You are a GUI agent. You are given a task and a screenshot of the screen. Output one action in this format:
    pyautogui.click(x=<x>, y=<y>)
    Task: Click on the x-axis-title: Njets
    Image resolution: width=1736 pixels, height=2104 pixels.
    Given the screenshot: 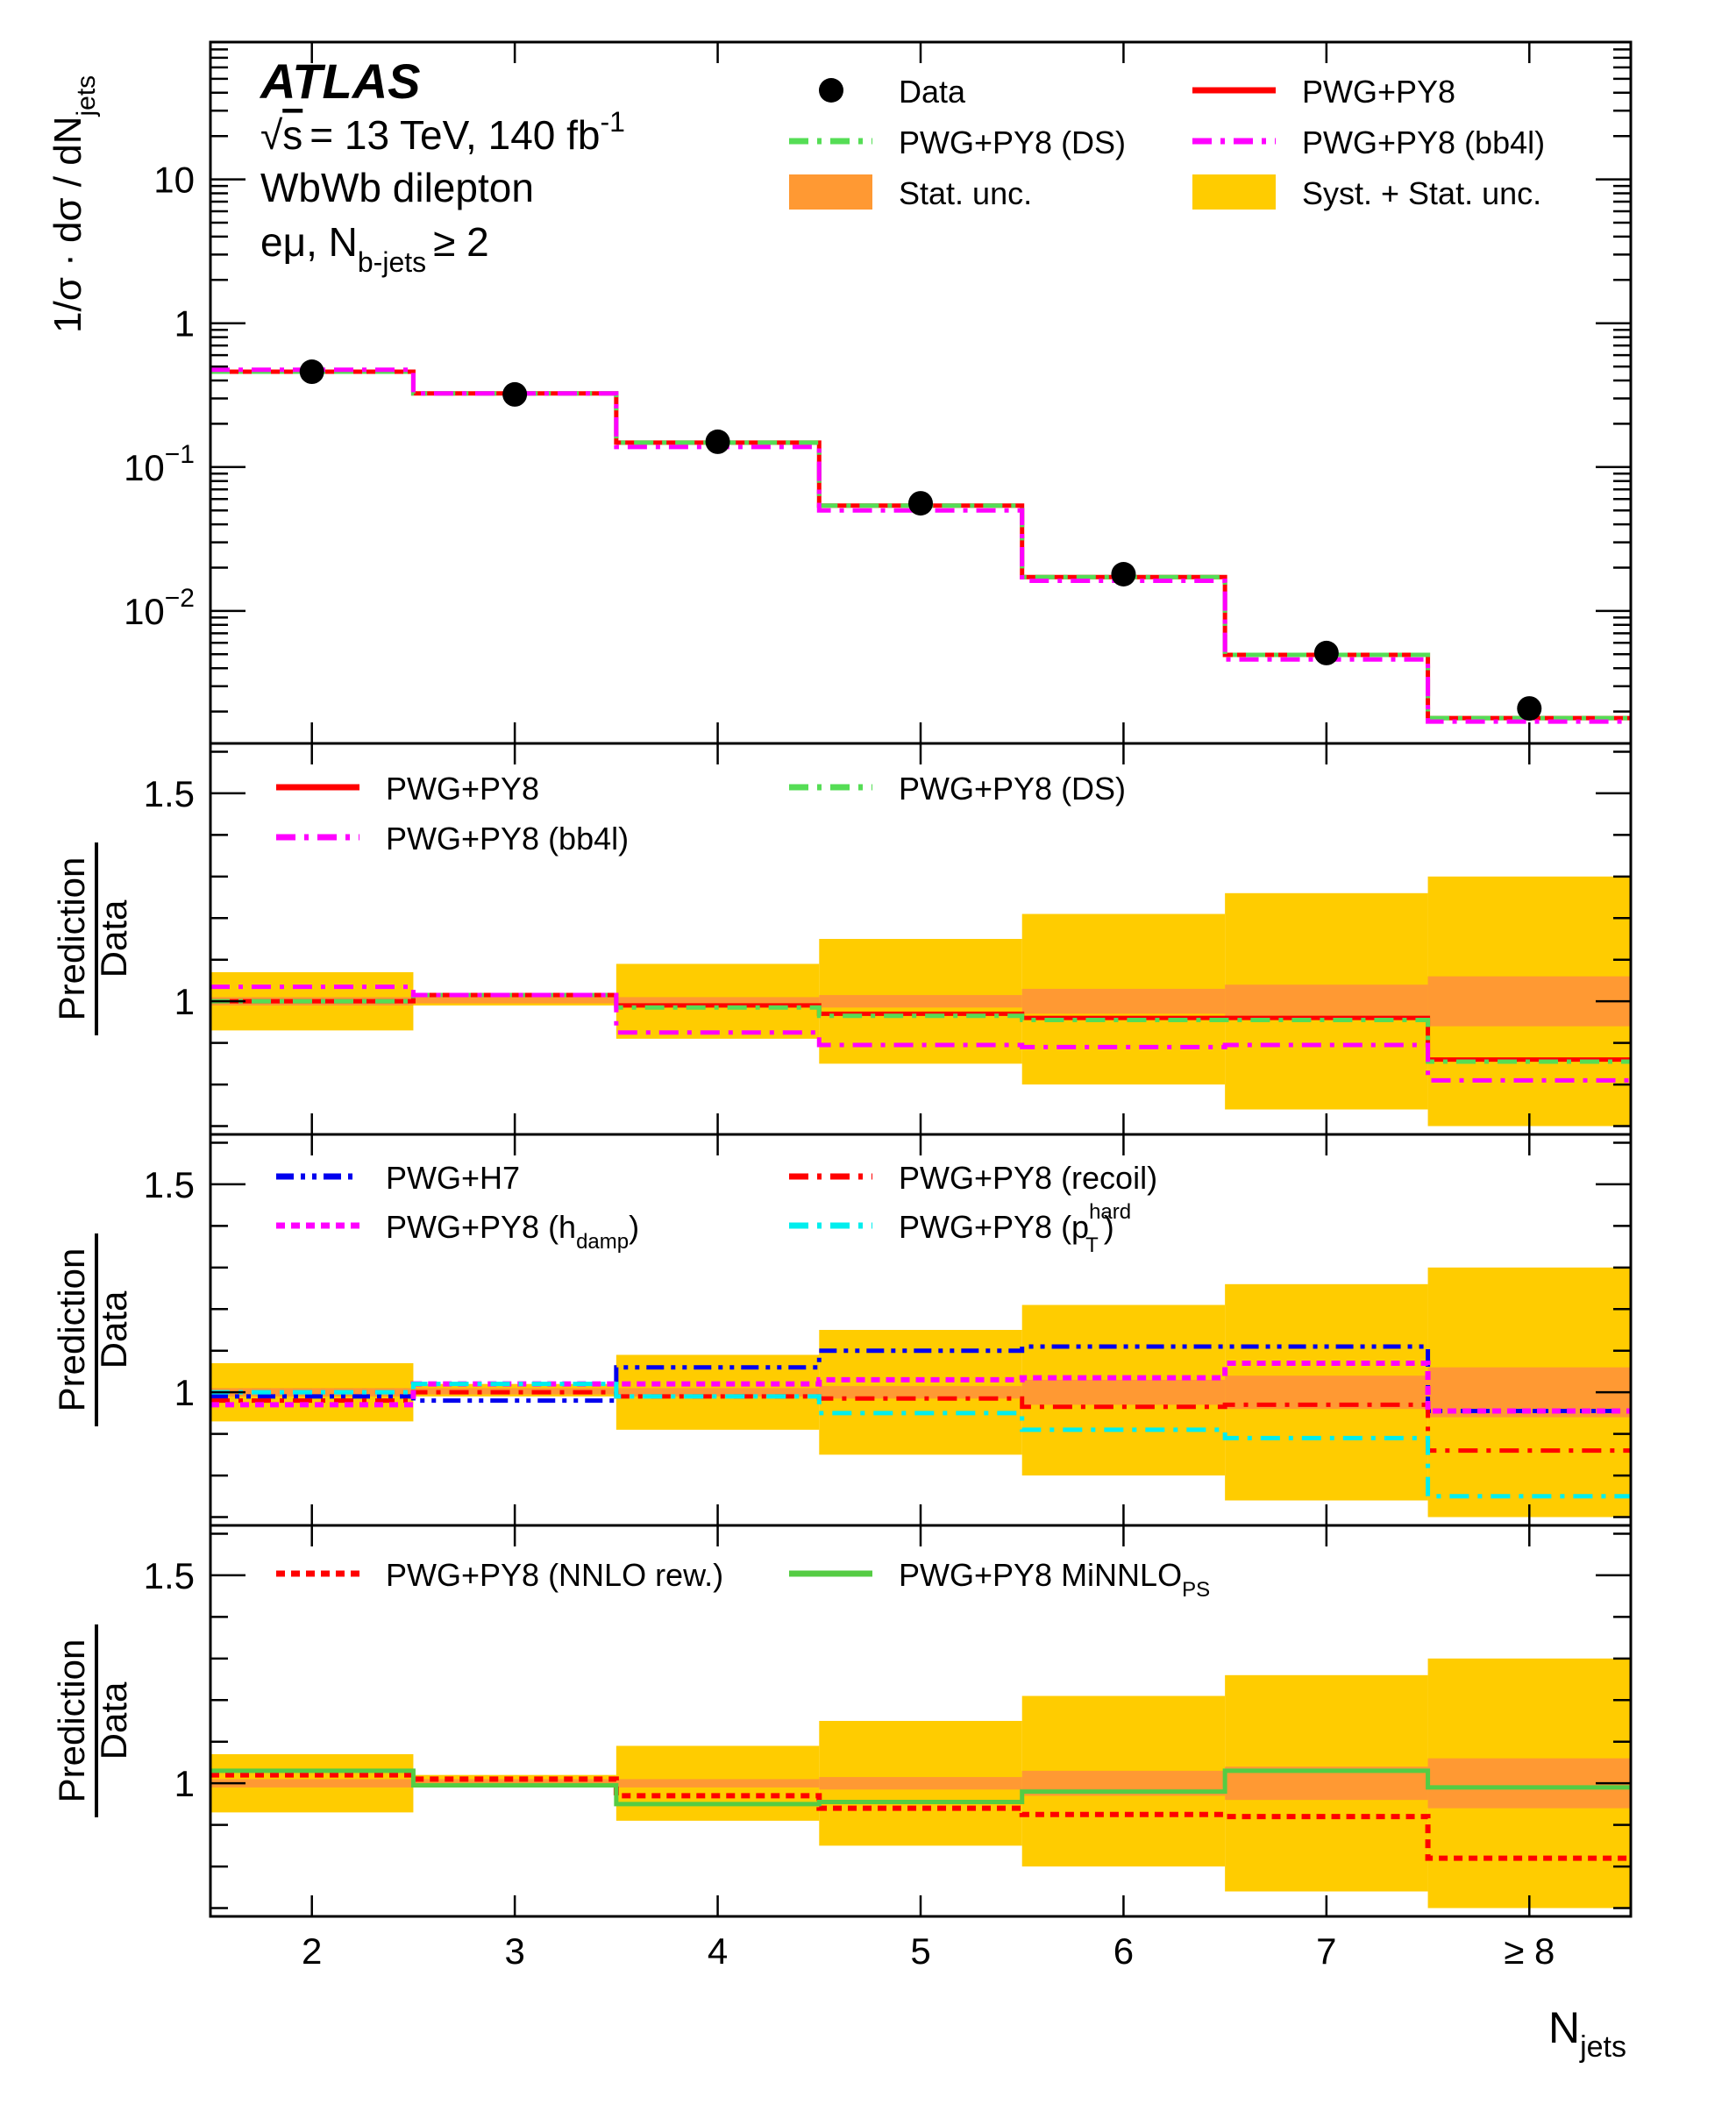 What is the action you would take?
    pyautogui.click(x=1587, y=2033)
    